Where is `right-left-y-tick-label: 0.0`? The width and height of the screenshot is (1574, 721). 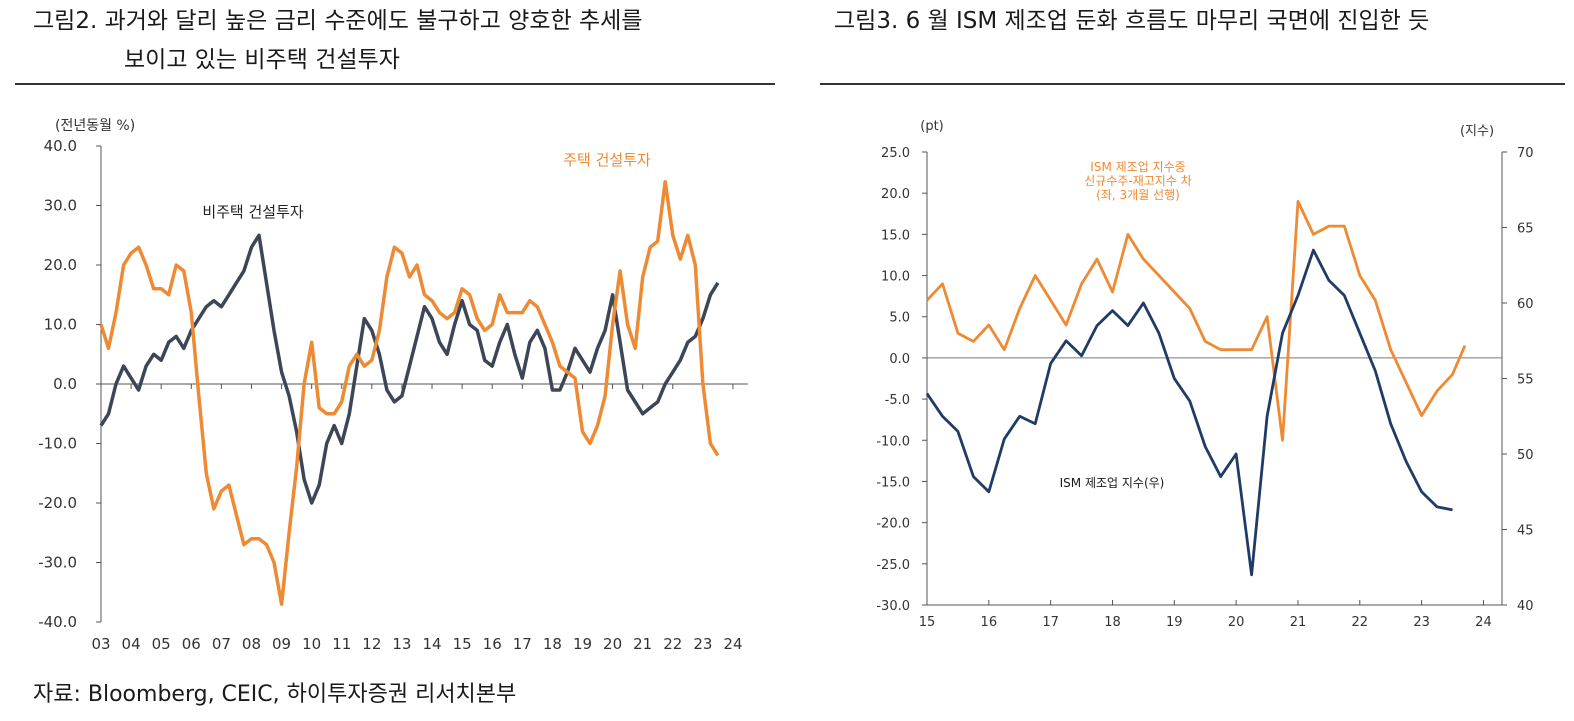
right-left-y-tick-label: 0.0 is located at coordinates (899, 359).